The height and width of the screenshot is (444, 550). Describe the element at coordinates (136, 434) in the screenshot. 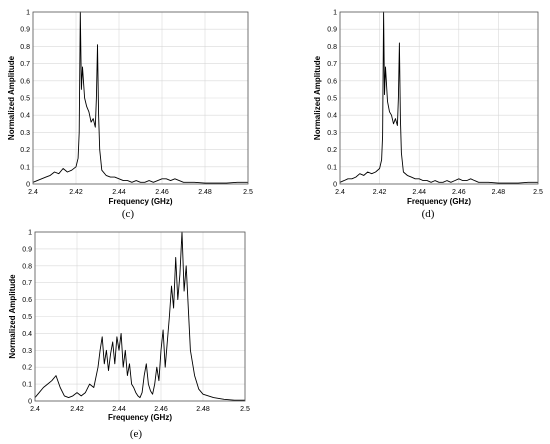

I see `panel-caption: (e)` at that location.